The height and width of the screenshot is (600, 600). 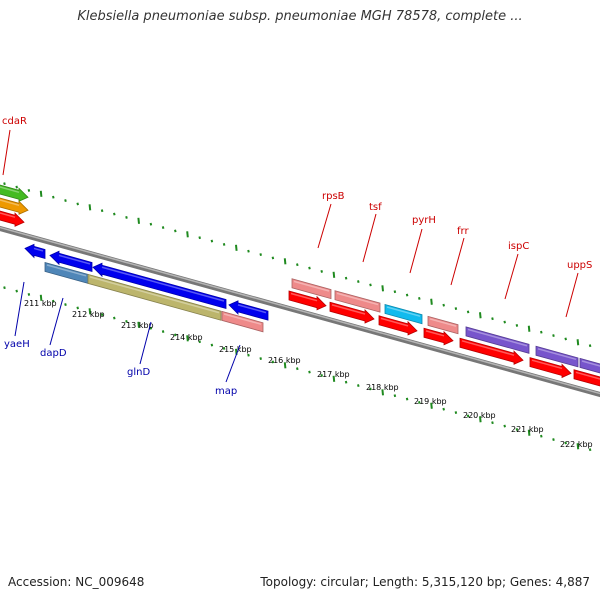 I want to click on kbp-label-218: 218 kbp, so click(x=382, y=387).